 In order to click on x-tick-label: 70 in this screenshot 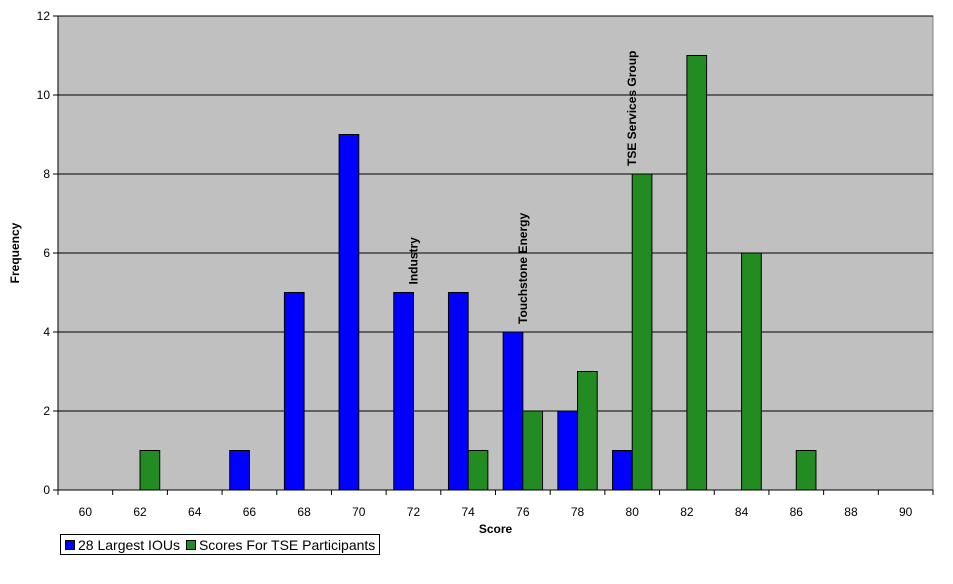, I will do `click(359, 512)`.